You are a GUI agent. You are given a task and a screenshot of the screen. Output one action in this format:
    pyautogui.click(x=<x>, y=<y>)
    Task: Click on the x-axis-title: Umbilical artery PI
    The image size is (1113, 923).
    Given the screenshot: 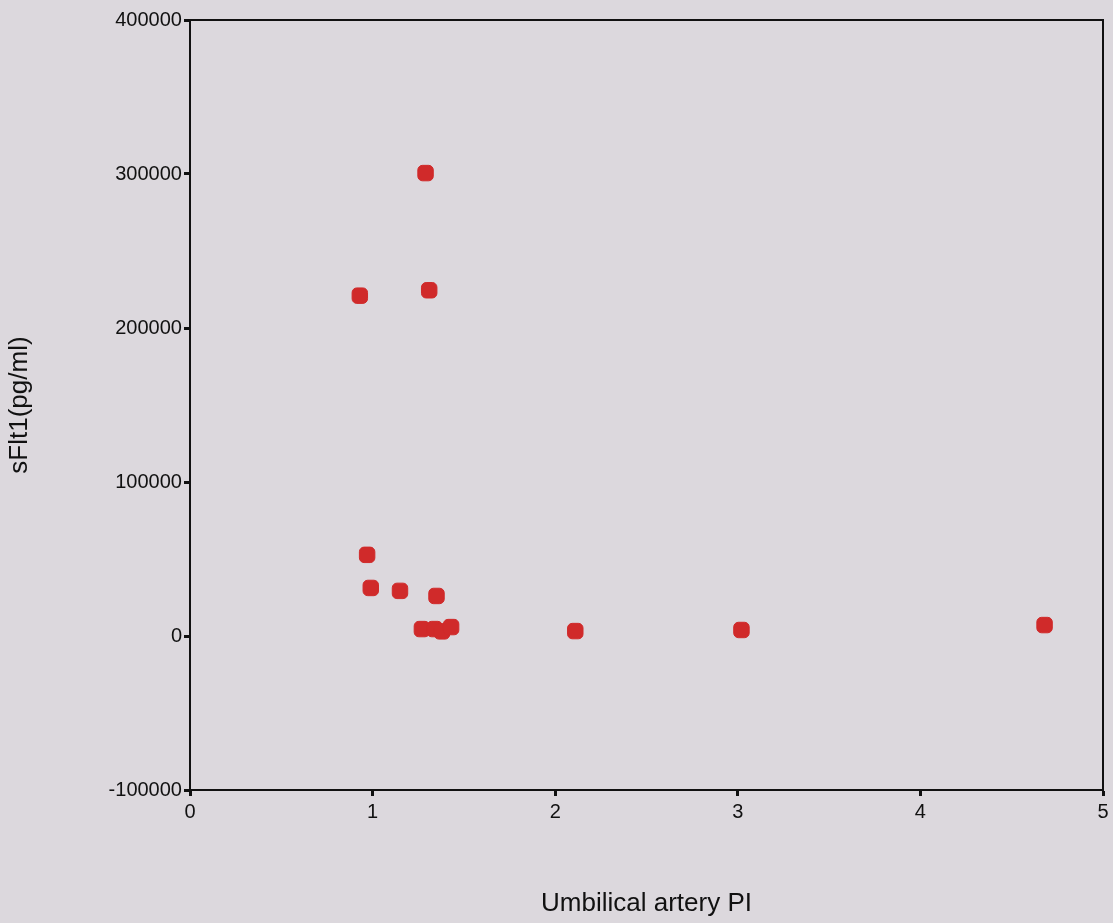 What is the action you would take?
    pyautogui.click(x=646, y=901)
    